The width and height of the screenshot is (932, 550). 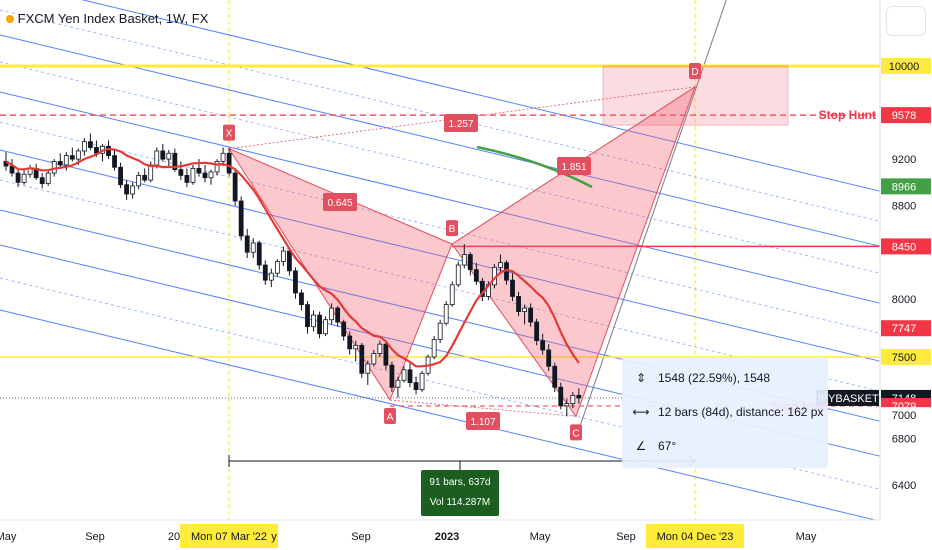 I want to click on ma-green-segment, so click(x=534, y=167).